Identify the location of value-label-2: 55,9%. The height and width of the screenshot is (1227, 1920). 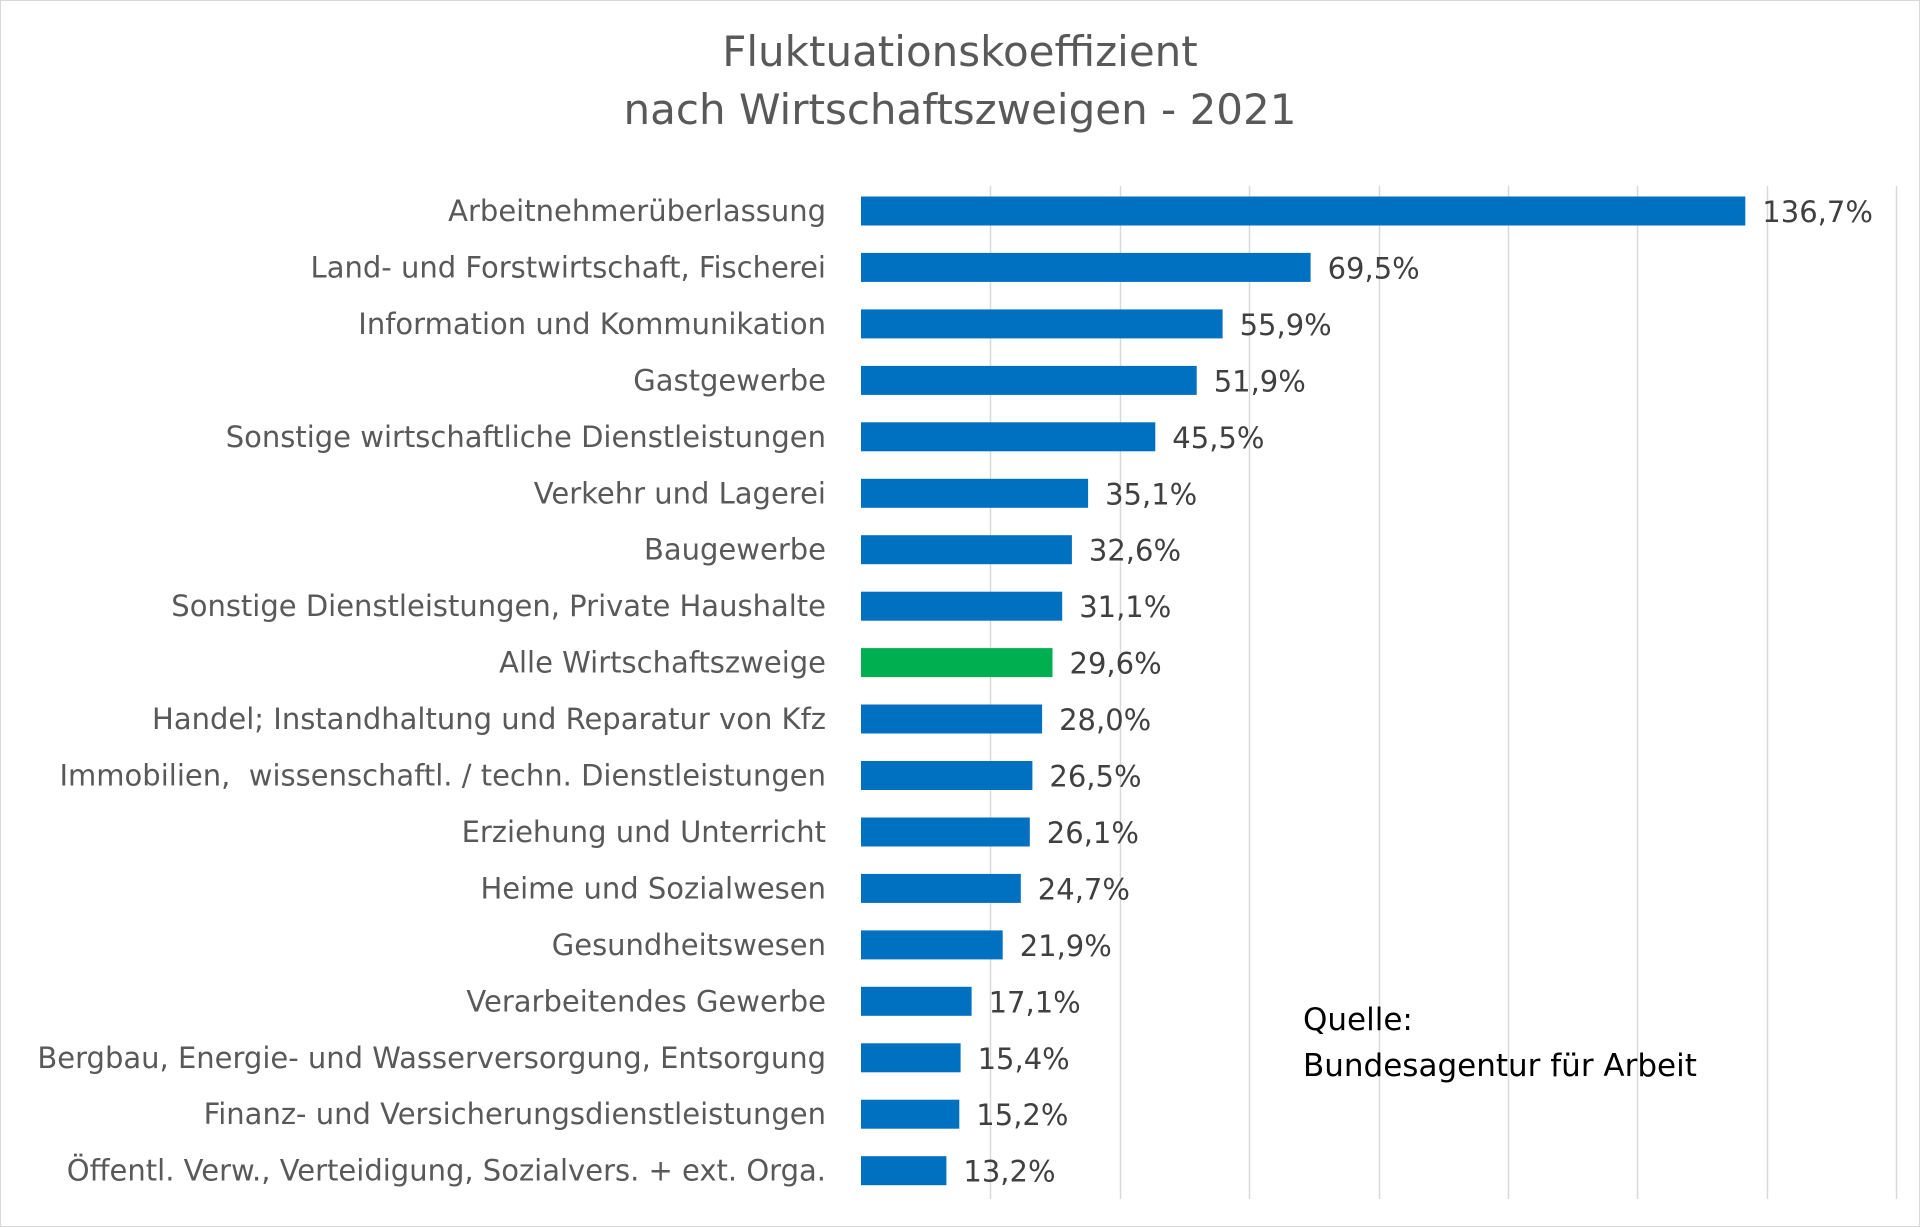
(1286, 325).